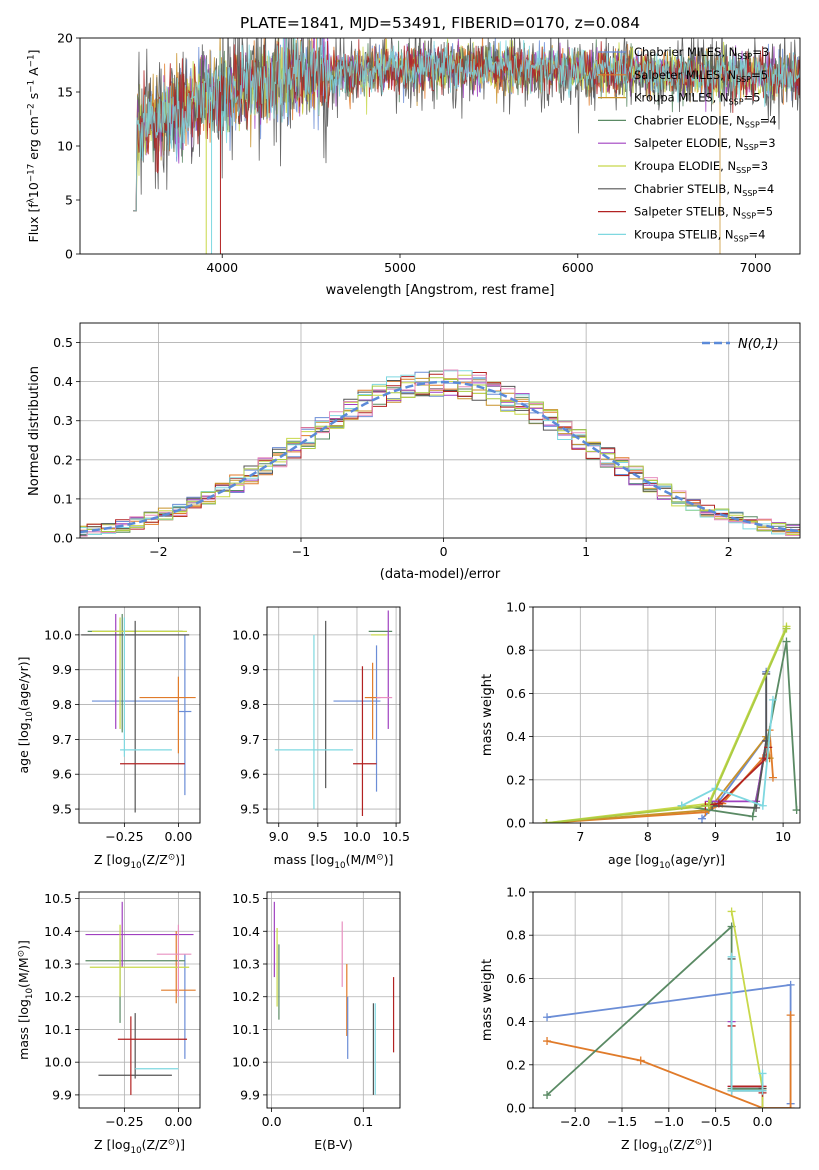 The width and height of the screenshot is (819, 1170). Describe the element at coordinates (69, 254) in the screenshot. I see `y-tick-label: 0` at that location.